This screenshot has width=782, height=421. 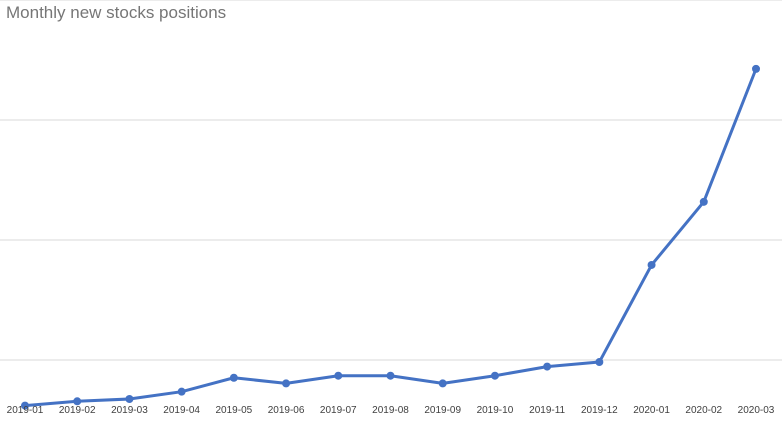 What do you see at coordinates (77, 410) in the screenshot?
I see `x-tick-label: 2019-02` at bounding box center [77, 410].